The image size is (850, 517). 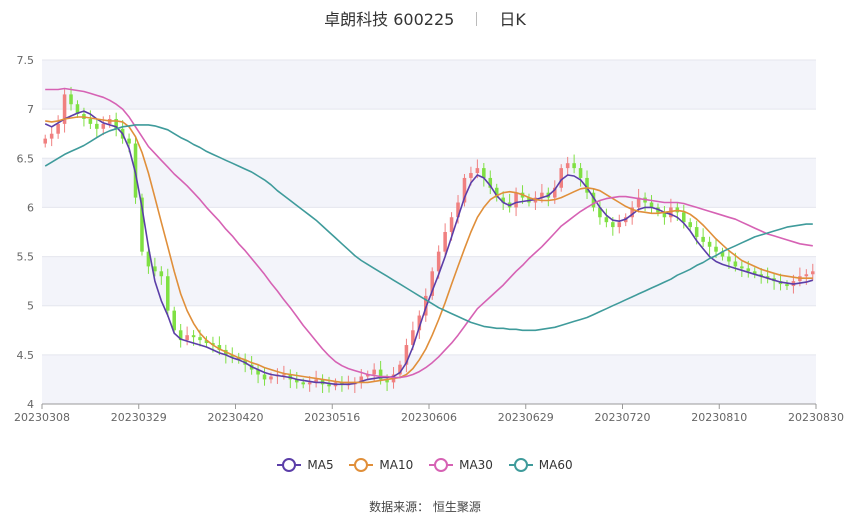 I want to click on legend-ma30-label: MA30, so click(x=476, y=465).